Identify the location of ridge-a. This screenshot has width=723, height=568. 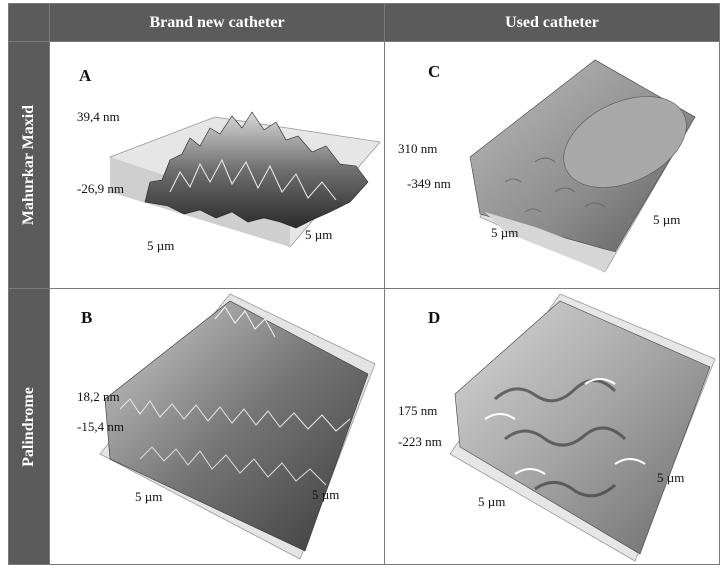
(253, 179).